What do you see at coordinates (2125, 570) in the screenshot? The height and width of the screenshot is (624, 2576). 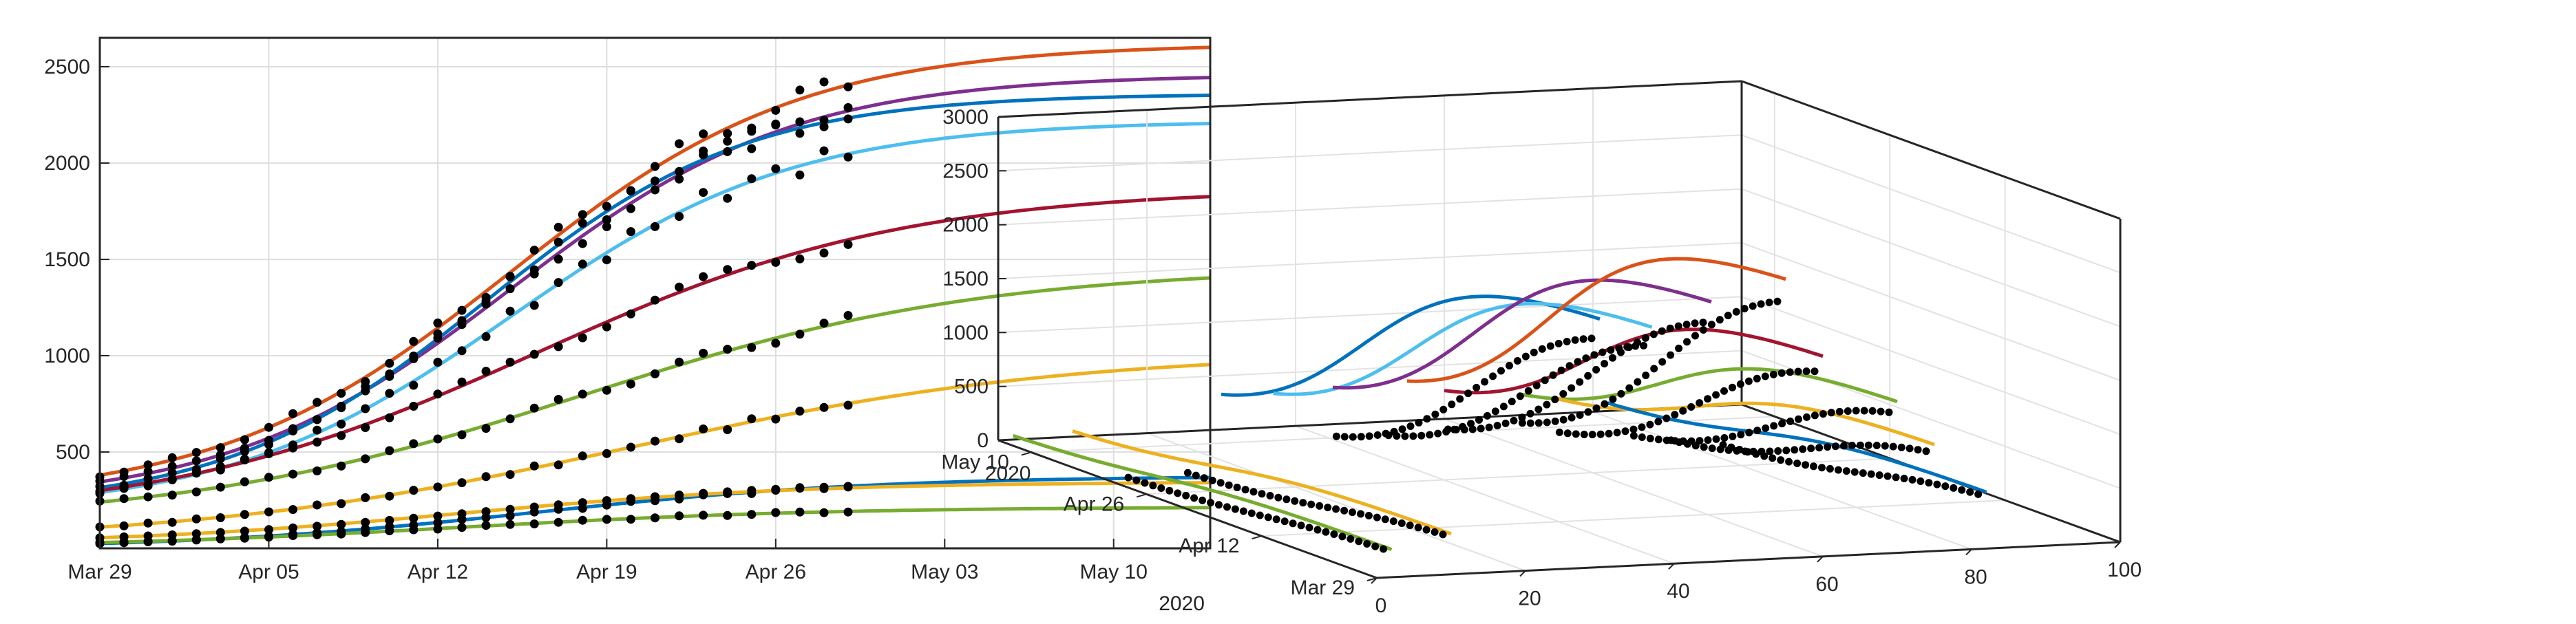 I see `right-x-tick-label: 100` at bounding box center [2125, 570].